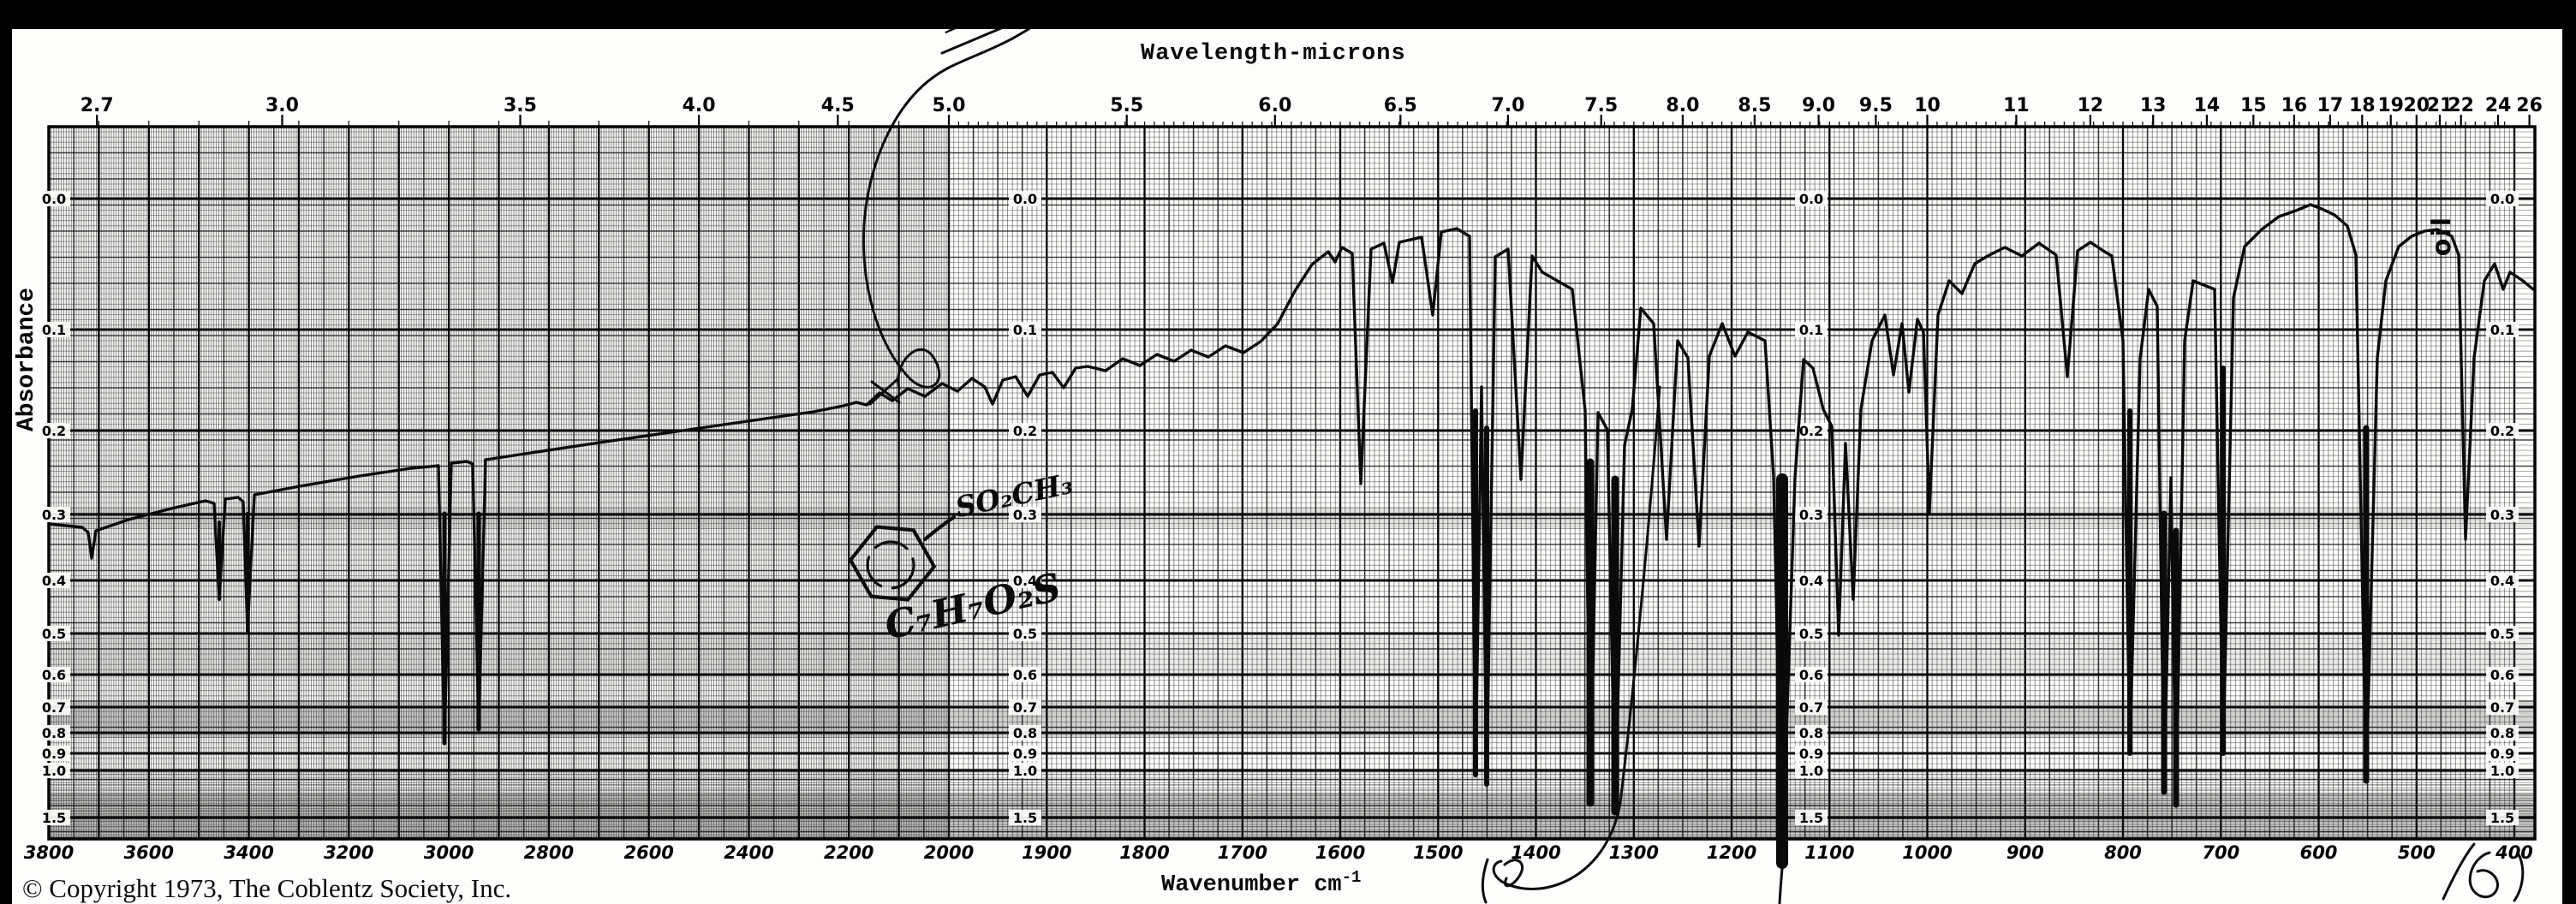 This screenshot has width=2576, height=904. Describe the element at coordinates (849, 853) in the screenshot. I see `bottom-axis-label: 2200` at that location.